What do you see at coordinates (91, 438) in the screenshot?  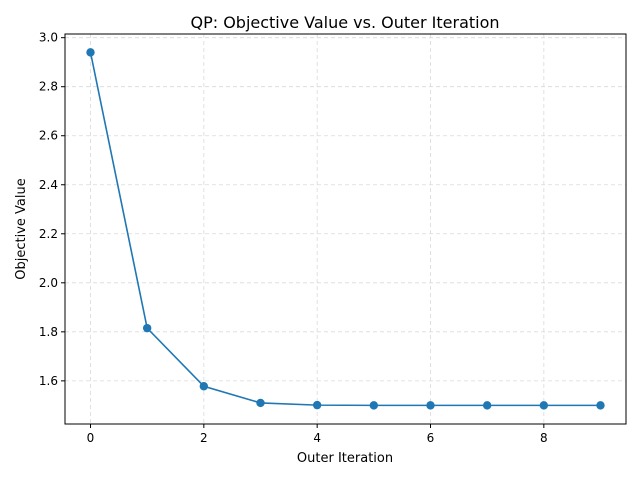 I see `x-tick-label: 0` at bounding box center [91, 438].